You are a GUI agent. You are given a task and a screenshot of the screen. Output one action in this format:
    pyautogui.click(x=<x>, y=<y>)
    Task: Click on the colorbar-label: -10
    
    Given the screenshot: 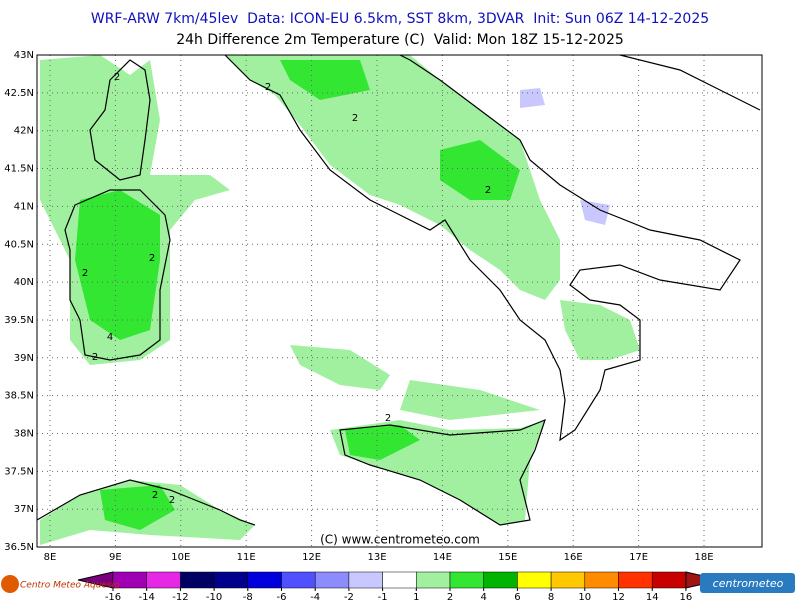 What is the action you would take?
    pyautogui.click(x=214, y=596)
    